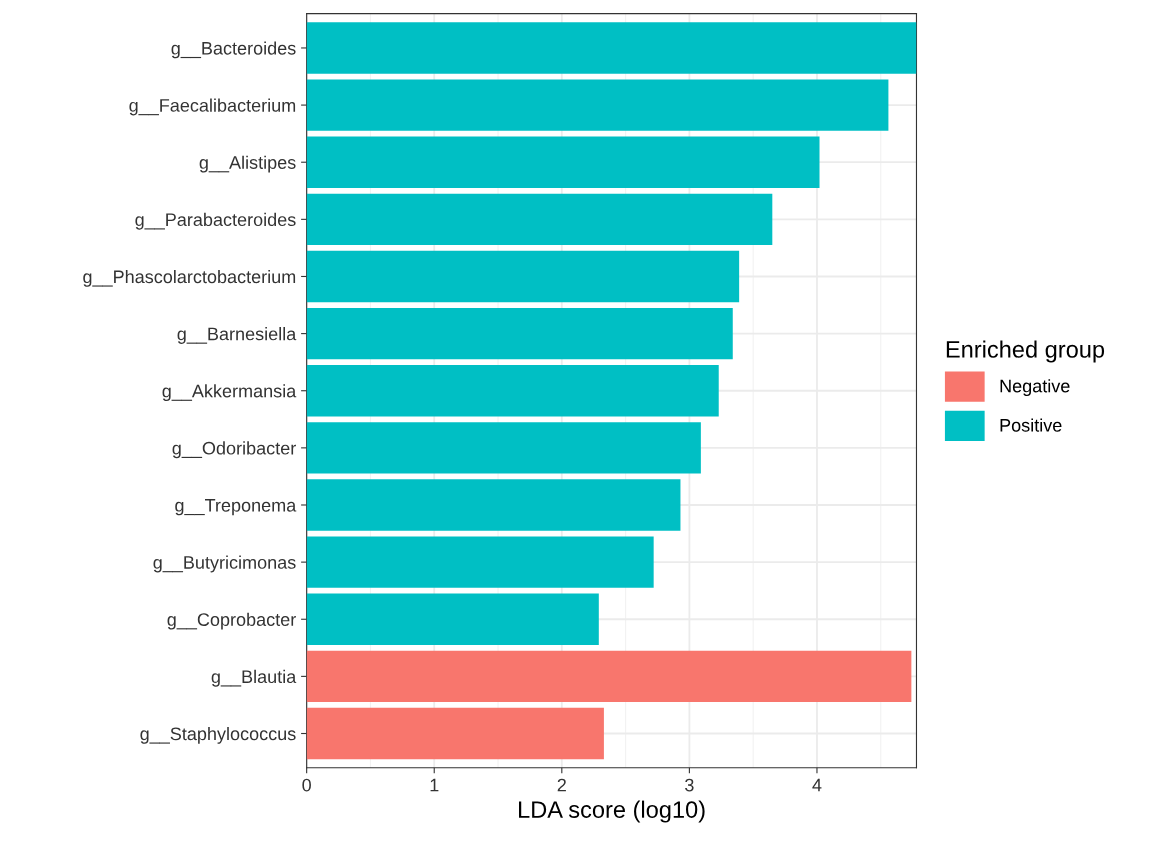  Describe the element at coordinates (306, 785) in the screenshot. I see `x-tick-label: 0` at that location.